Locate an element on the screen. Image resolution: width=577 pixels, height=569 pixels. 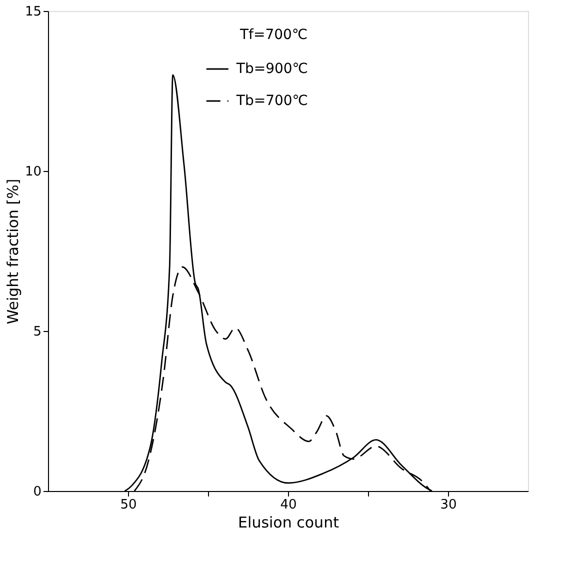
y-tick-label: 15 is located at coordinates (33, 12).